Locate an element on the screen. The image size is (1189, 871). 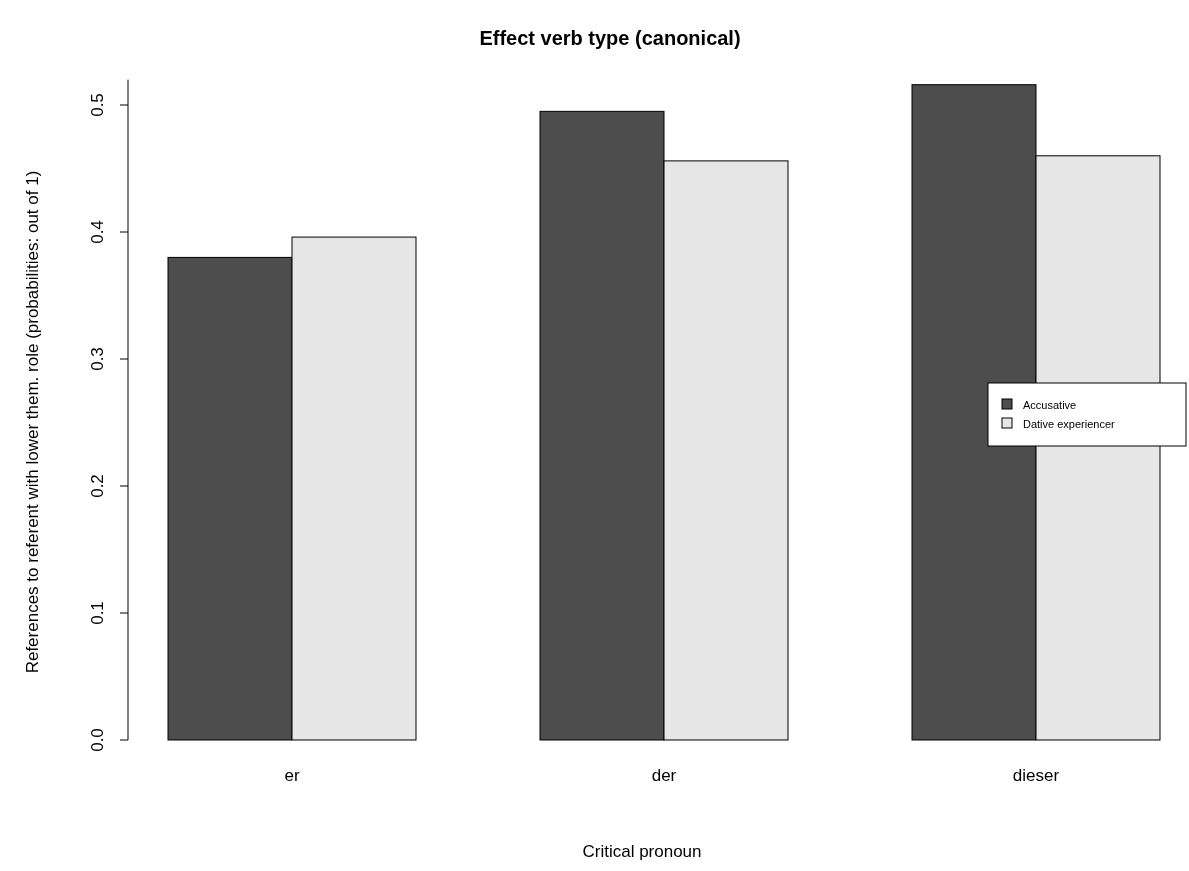
y-tick-label: 0.4 is located at coordinates (97, 232).